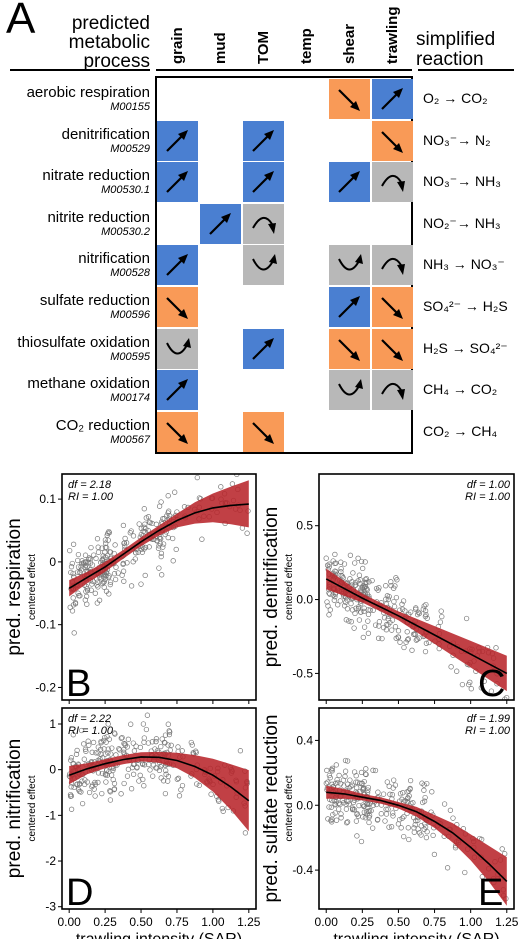 The image size is (520, 939). I want to click on module-code: M00530.1, so click(125, 190).